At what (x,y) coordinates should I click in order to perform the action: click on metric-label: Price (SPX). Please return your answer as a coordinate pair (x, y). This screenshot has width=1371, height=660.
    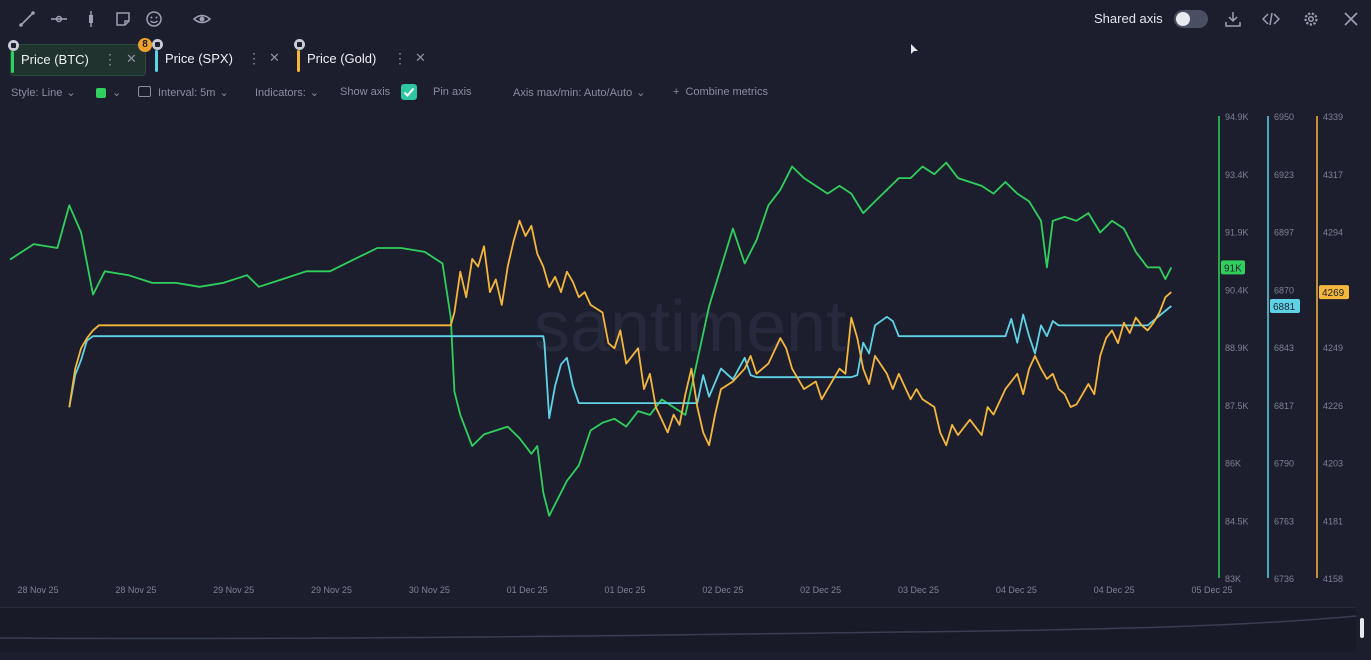
    Looking at the image, I should click on (199, 58).